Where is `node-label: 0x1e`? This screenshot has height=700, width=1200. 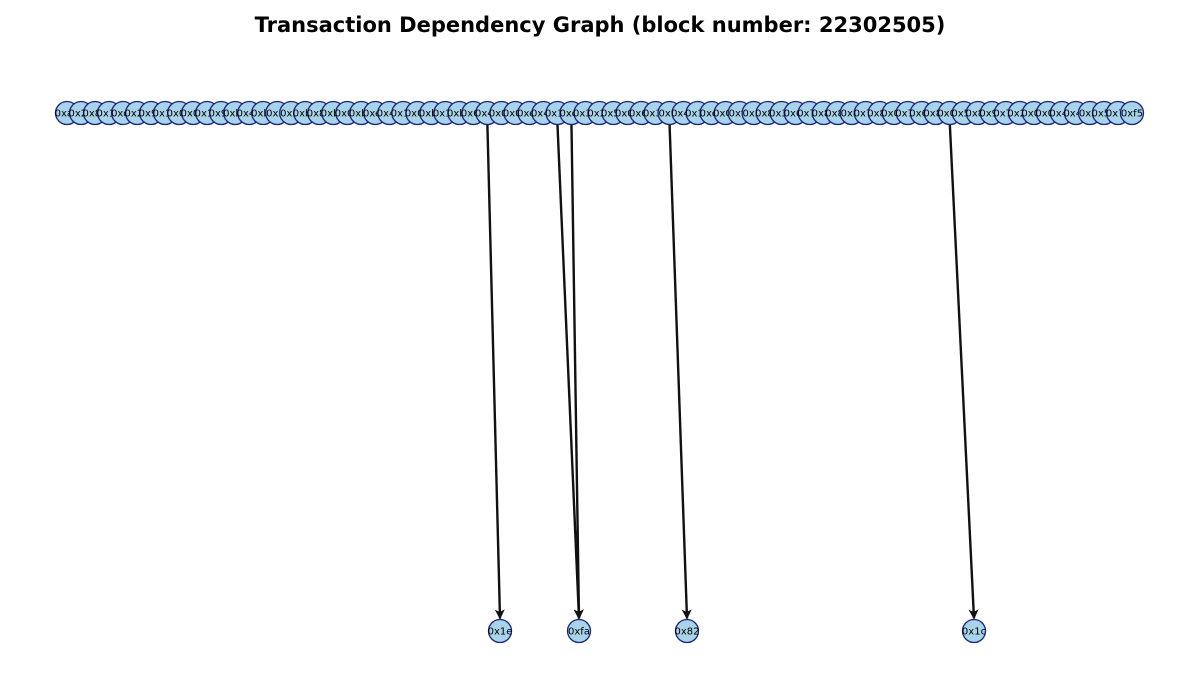
node-label: 0x1e is located at coordinates (500, 632).